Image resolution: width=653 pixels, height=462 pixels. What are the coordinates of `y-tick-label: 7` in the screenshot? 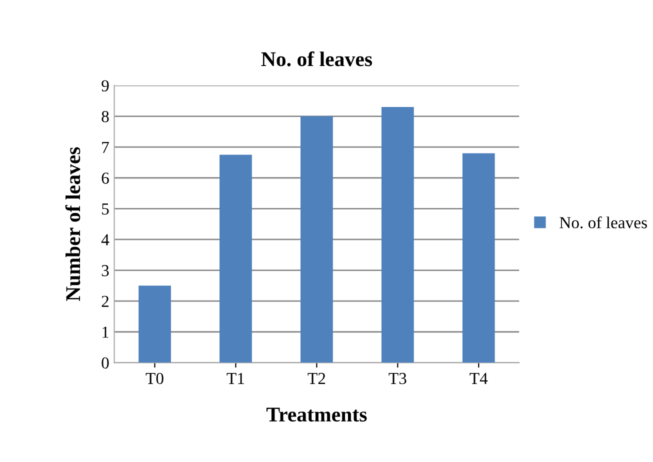 It's located at (105, 147).